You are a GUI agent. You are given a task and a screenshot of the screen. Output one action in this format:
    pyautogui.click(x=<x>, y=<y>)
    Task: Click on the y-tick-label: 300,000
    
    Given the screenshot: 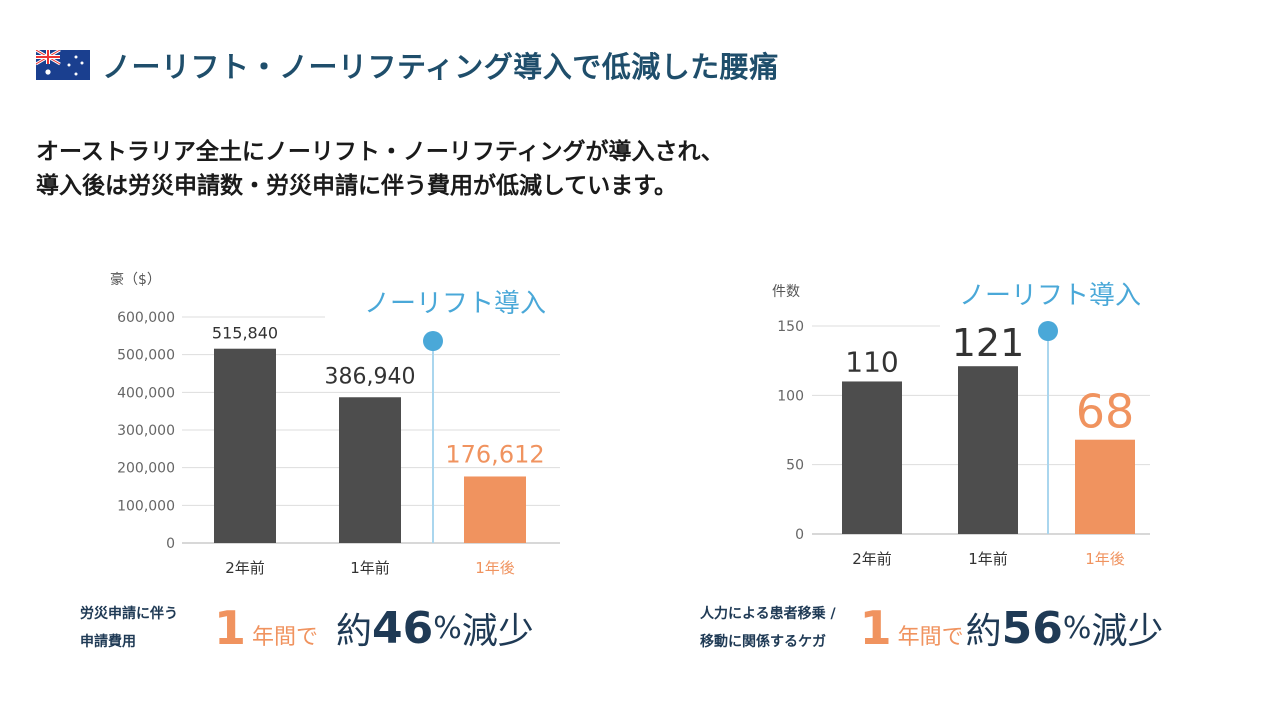 What is the action you would take?
    pyautogui.click(x=146, y=431)
    